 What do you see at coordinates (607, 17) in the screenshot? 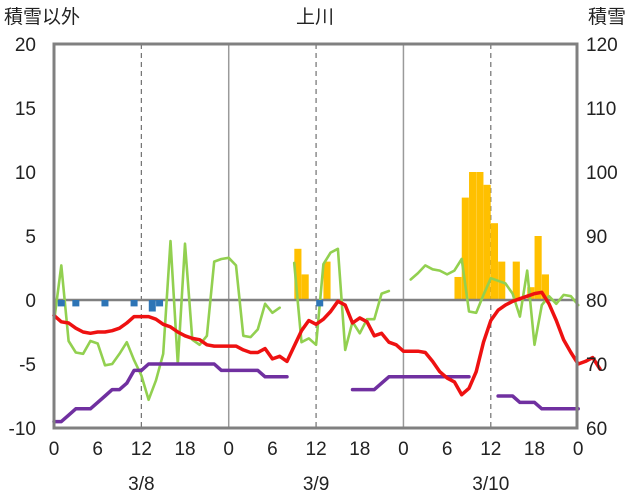
I see `right-axis-title: 積雪` at bounding box center [607, 17].